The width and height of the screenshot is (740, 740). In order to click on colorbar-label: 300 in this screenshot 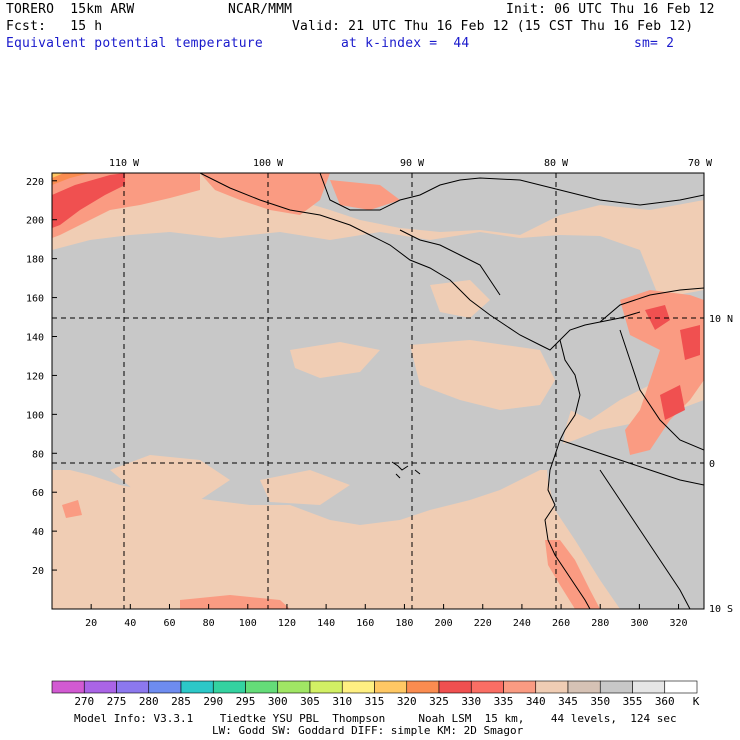, I will do `click(277, 701)`.